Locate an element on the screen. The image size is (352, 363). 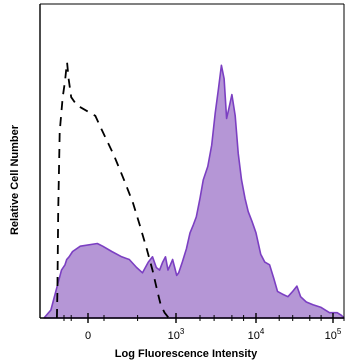
x-tick-label: 10⁵ is located at coordinates (333, 334).